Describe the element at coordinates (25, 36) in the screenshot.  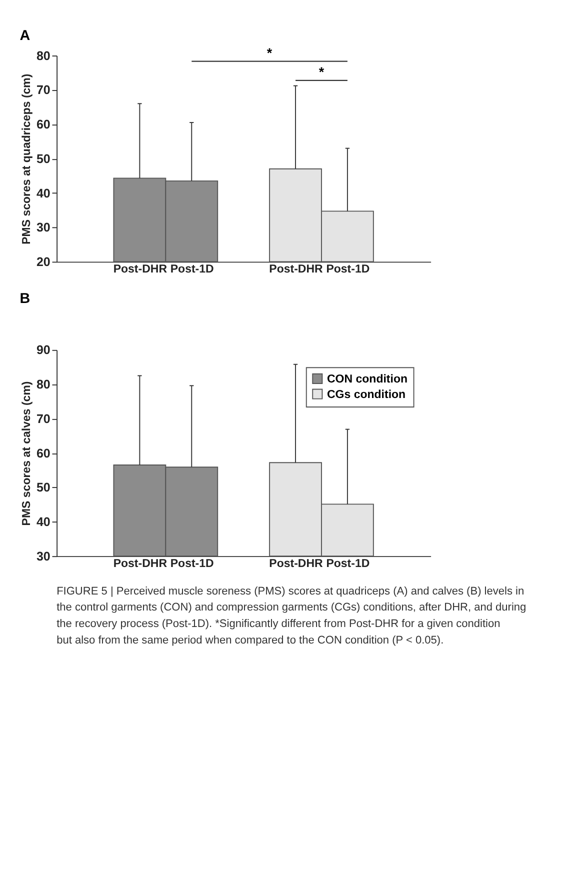
I see `chart-title: A` at that location.